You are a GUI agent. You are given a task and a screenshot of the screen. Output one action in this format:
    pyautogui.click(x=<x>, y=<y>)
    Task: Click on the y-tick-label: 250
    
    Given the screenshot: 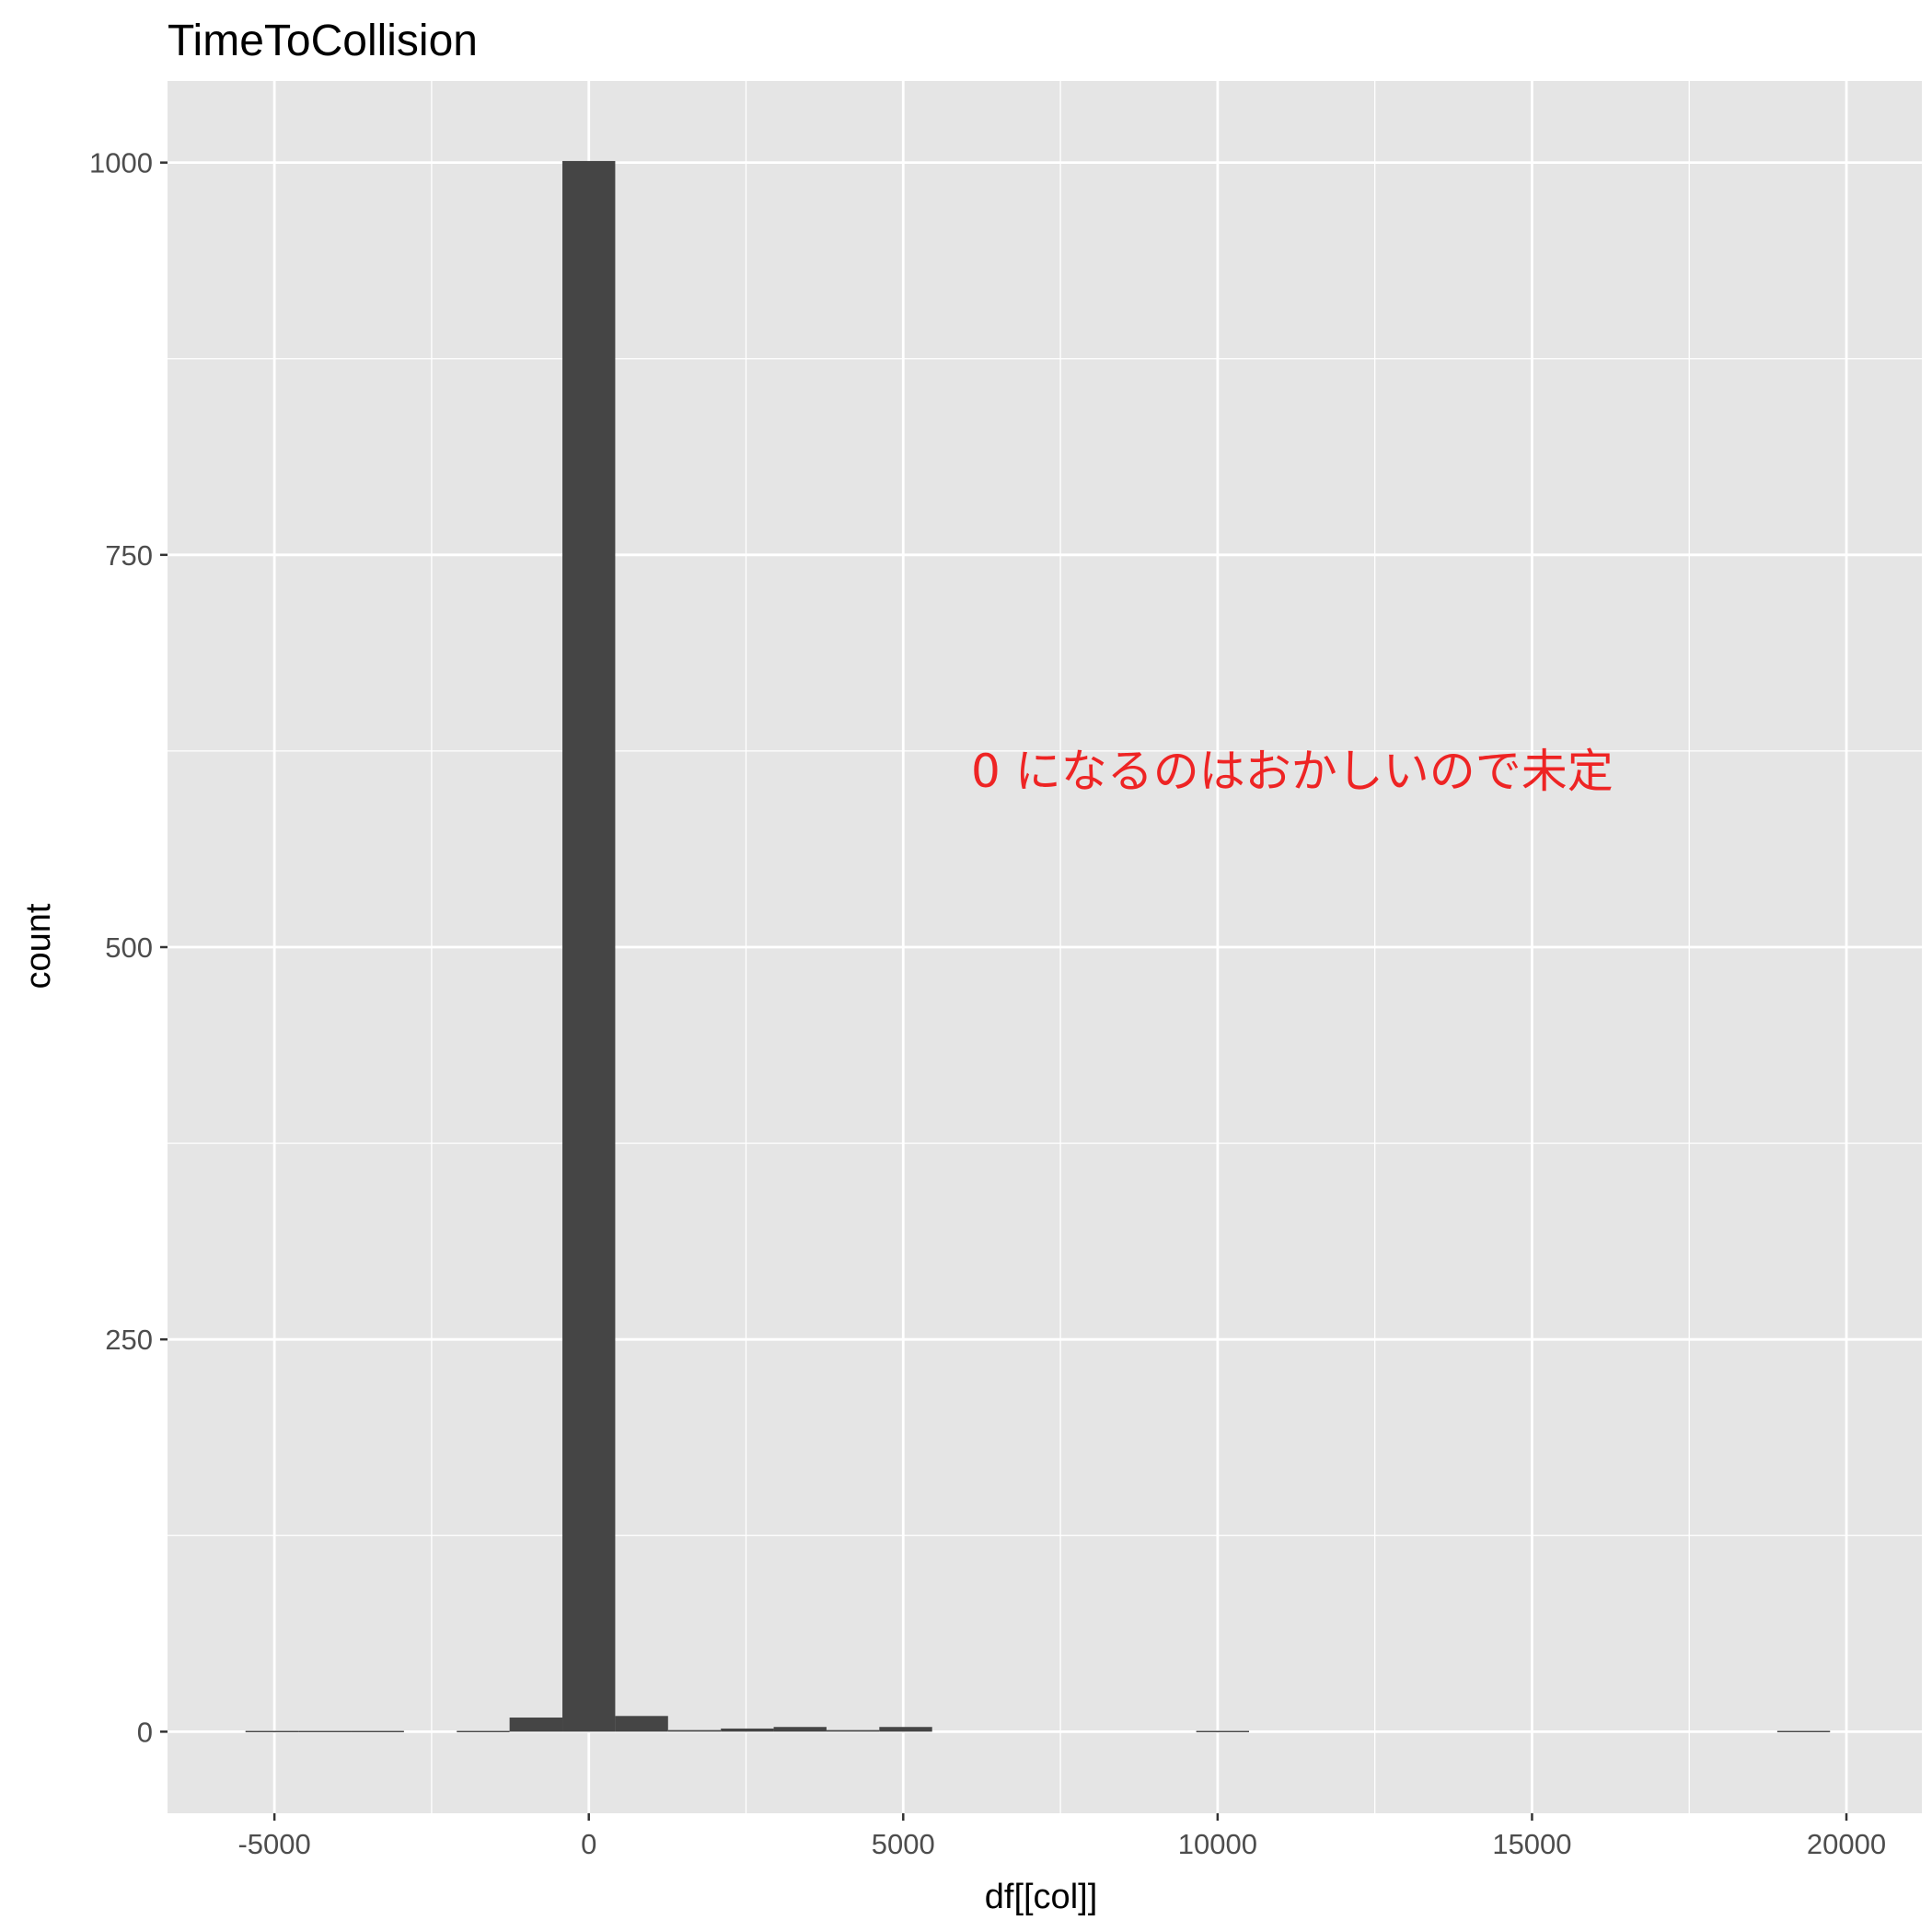 What is the action you would take?
    pyautogui.click(x=129, y=1340)
    